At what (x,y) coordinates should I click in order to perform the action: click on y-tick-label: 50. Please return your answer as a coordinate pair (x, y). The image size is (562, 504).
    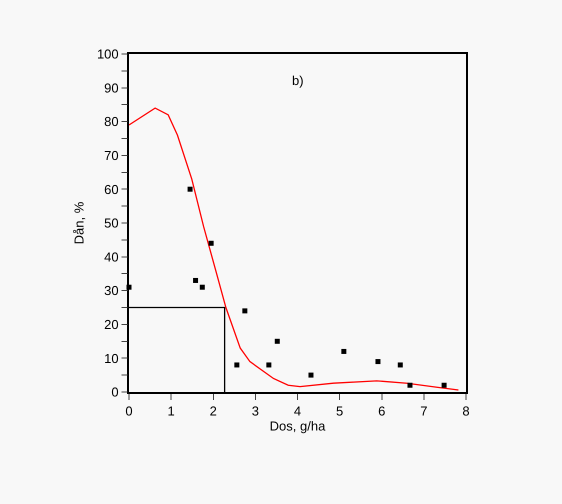
    Looking at the image, I should click on (111, 223).